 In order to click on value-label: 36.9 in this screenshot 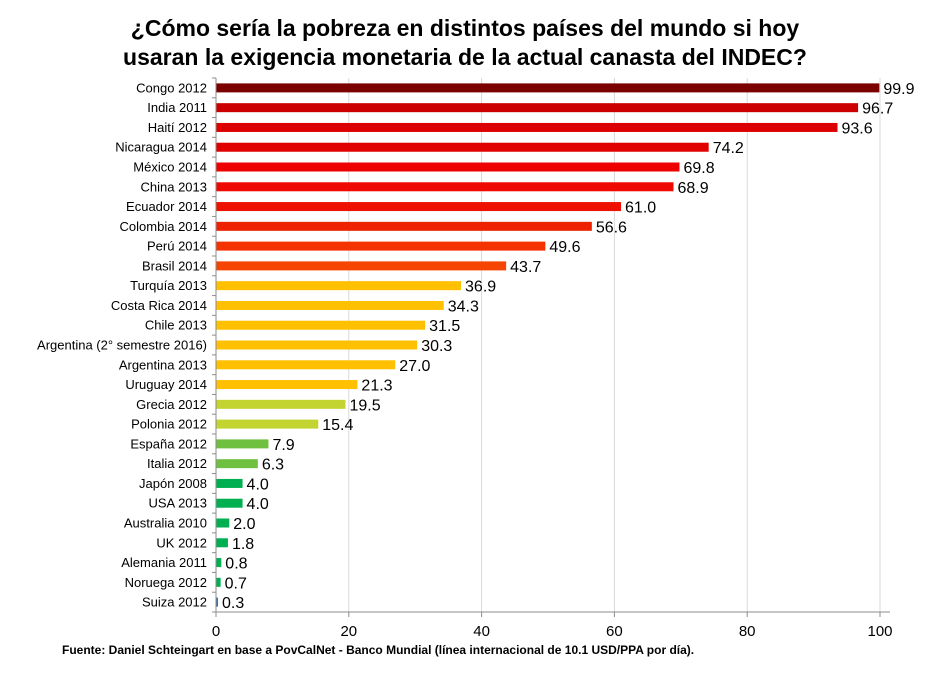, I will do `click(480, 287)`.